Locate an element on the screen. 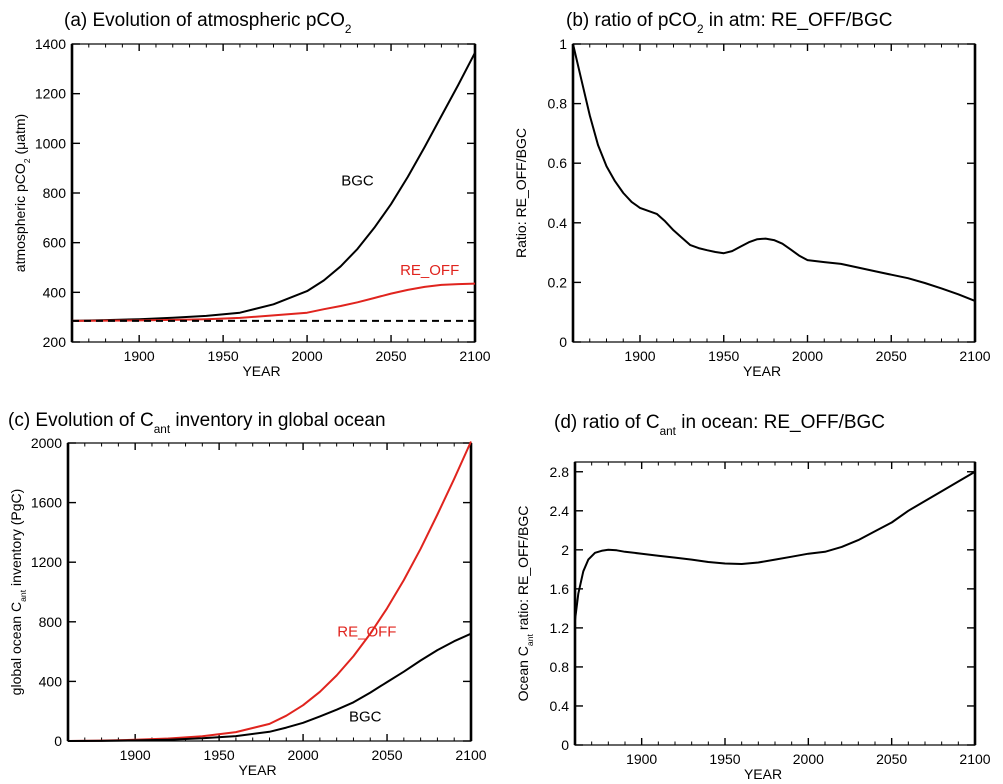 This screenshot has height=784, width=1003. y-tick-label: 1 is located at coordinates (563, 44).